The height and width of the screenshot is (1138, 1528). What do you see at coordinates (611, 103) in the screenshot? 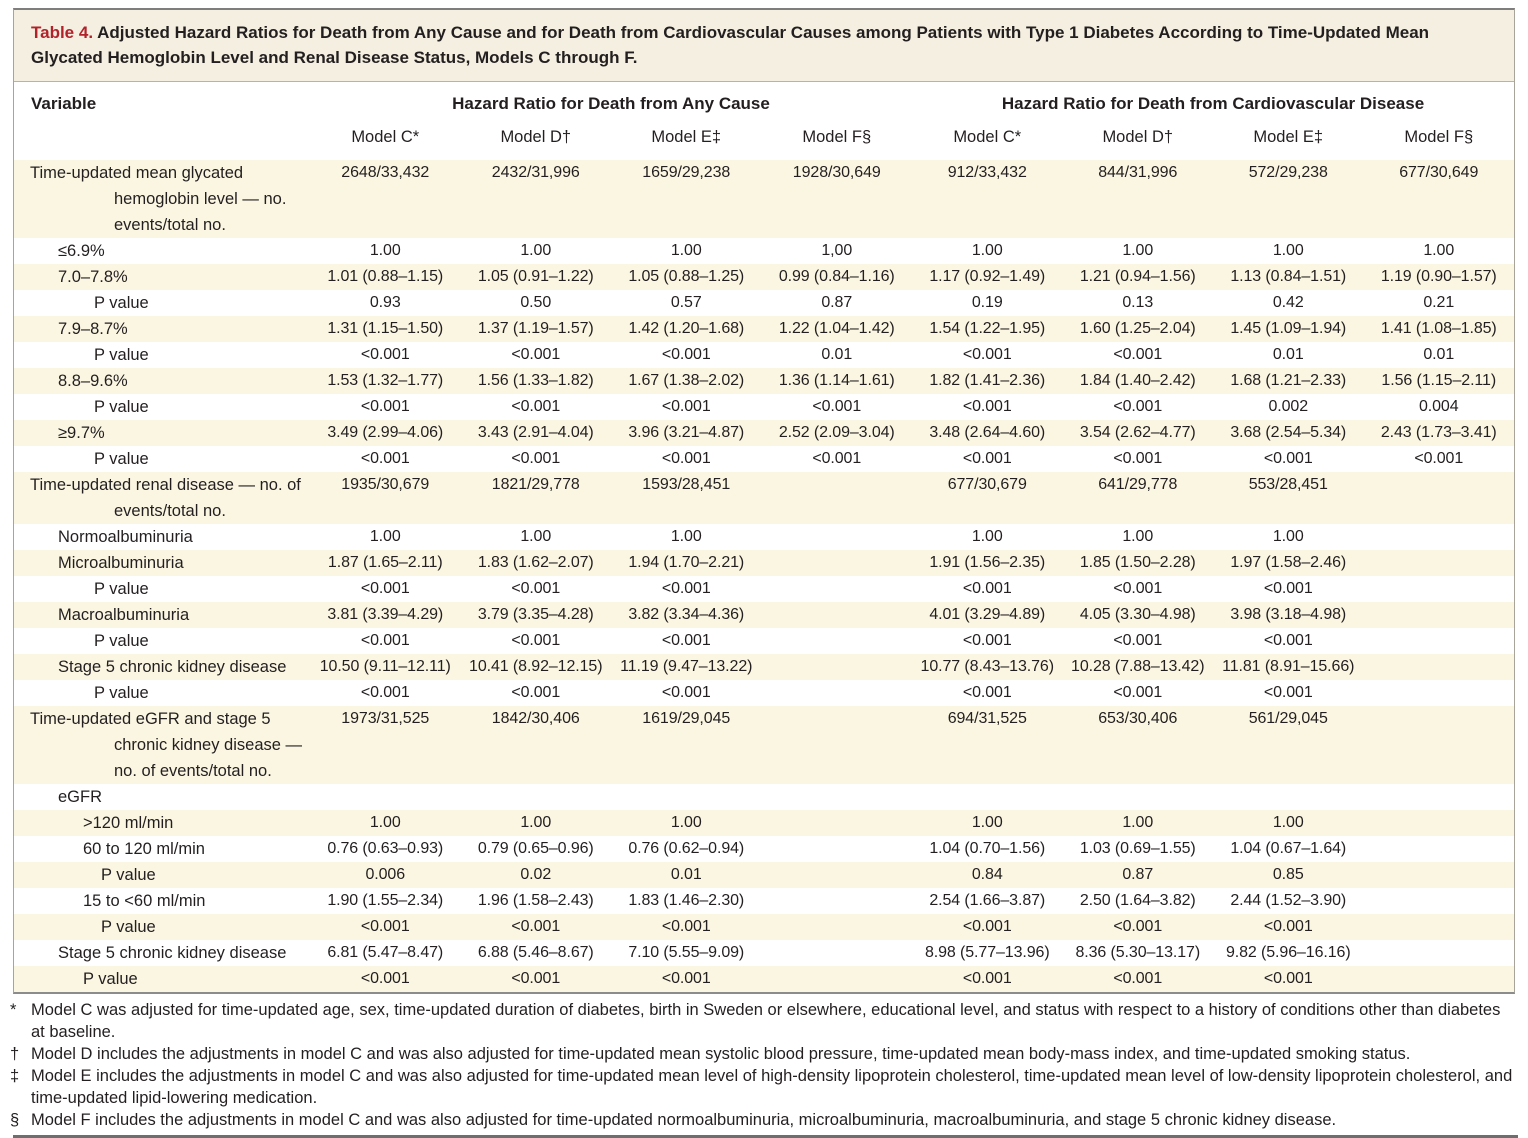
I see `group-header-any-cause: Hazard Ratio for Death from Any Cause` at bounding box center [611, 103].